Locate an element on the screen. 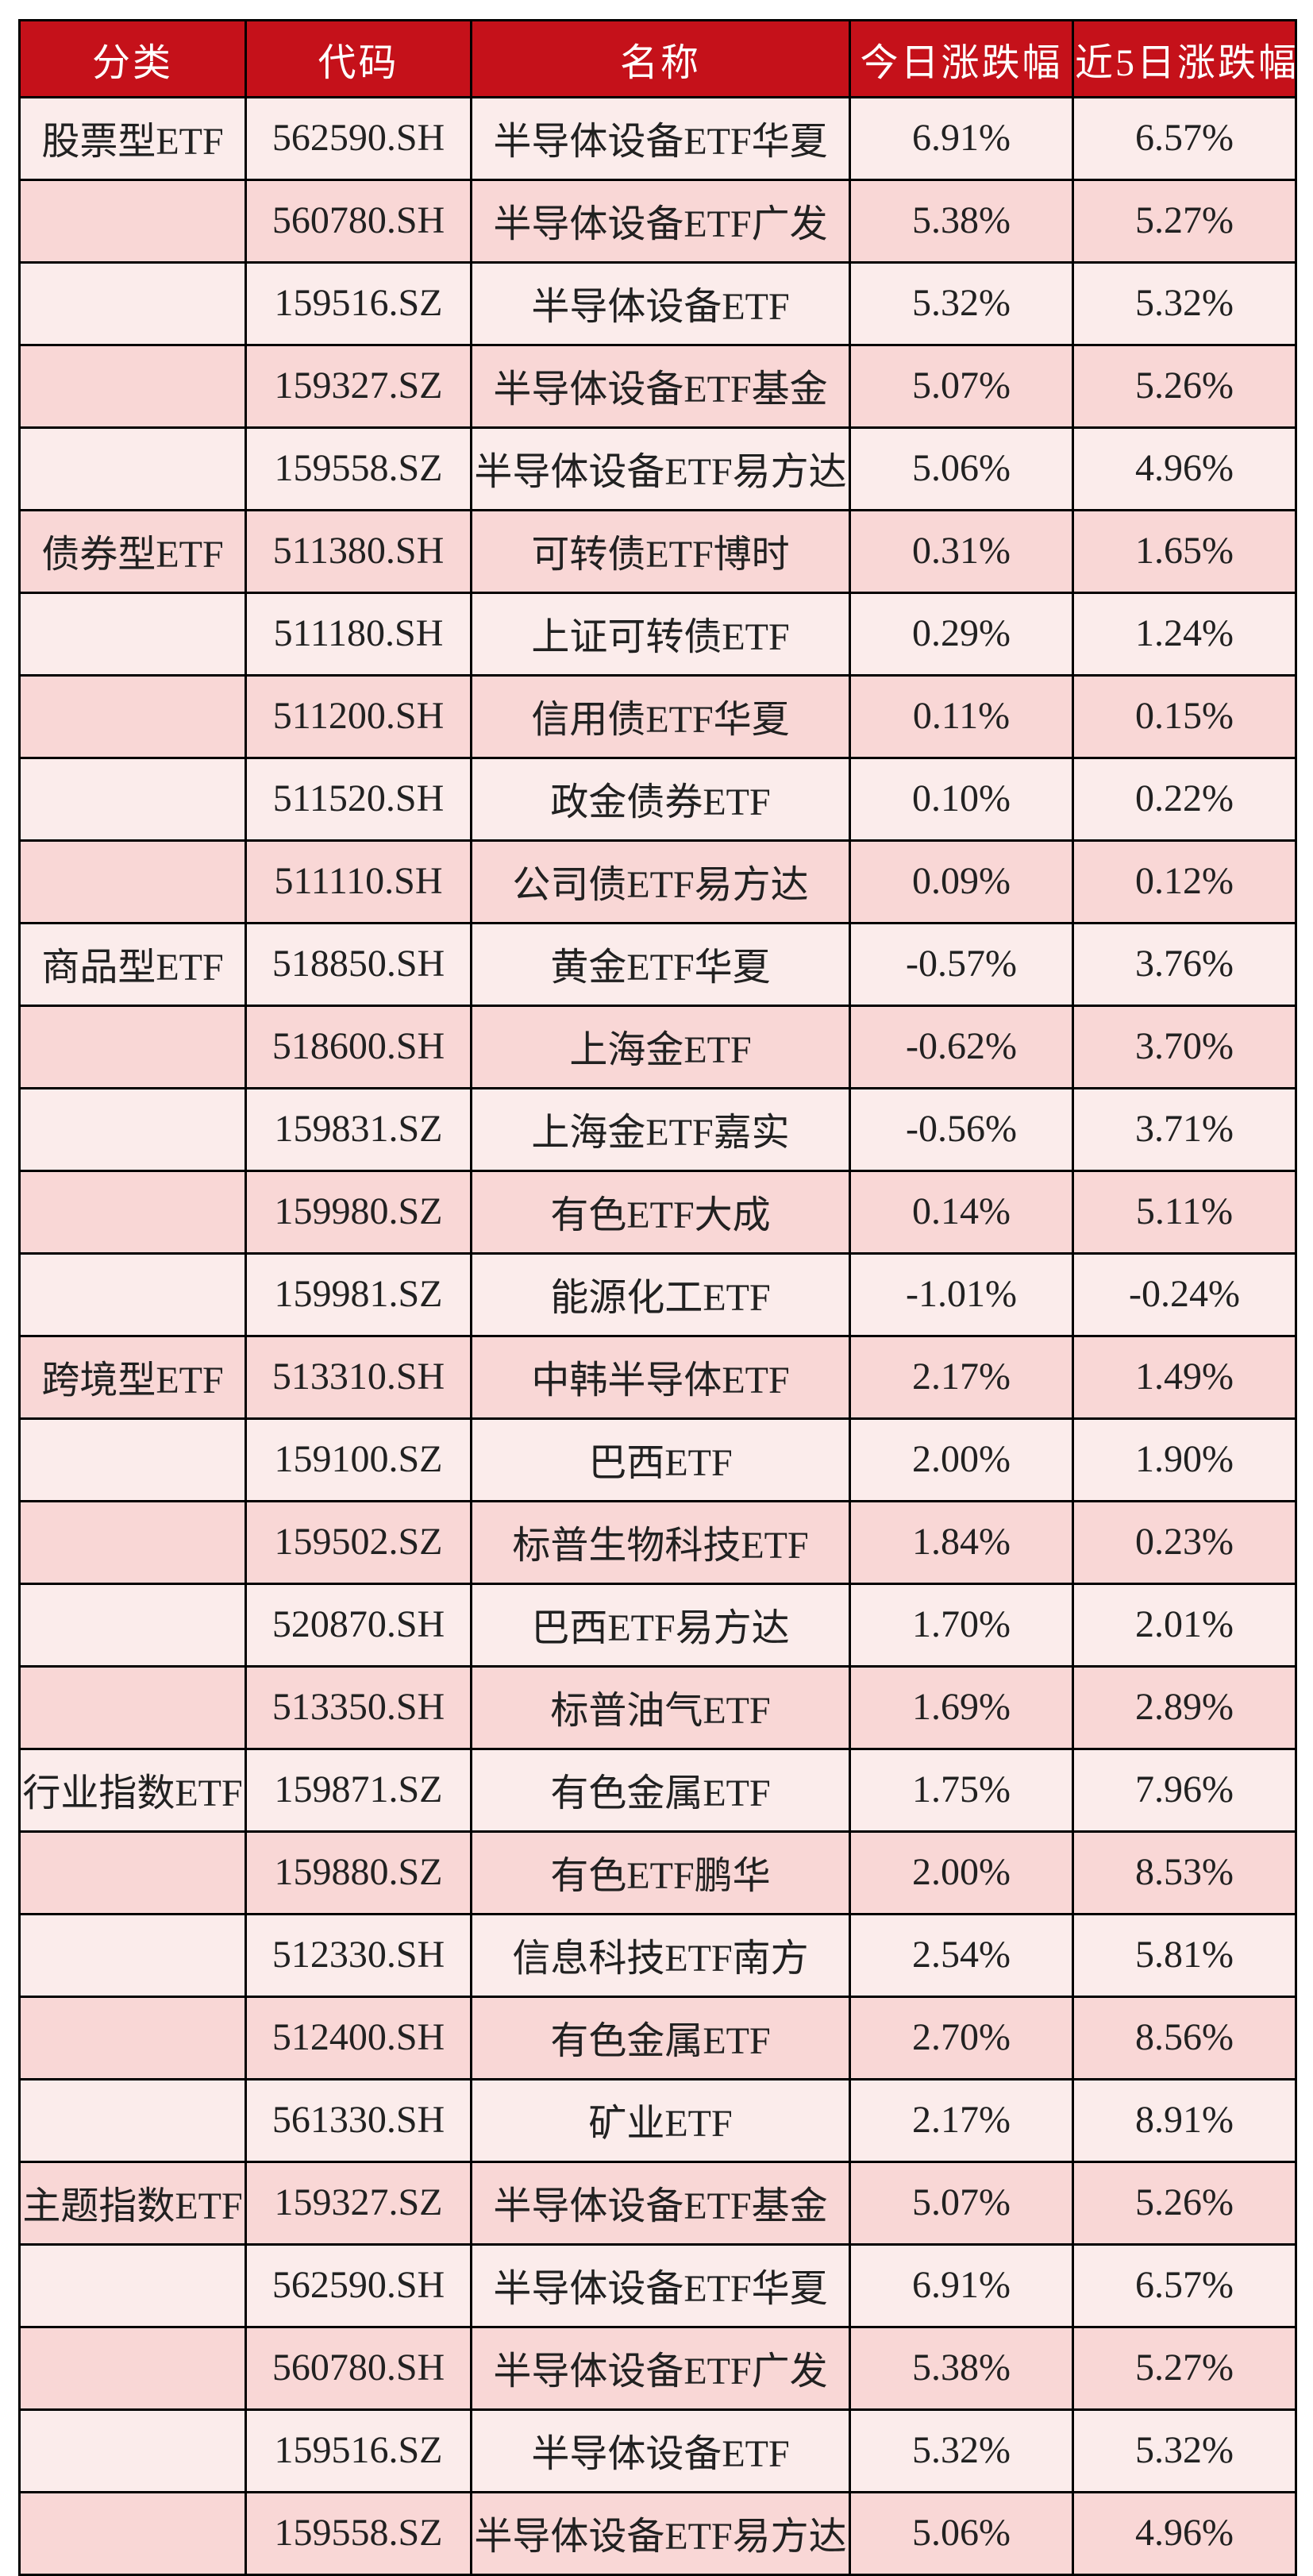 The image size is (1313, 2576). cell-name: 黄金ETF华夏 is located at coordinates (660, 964).